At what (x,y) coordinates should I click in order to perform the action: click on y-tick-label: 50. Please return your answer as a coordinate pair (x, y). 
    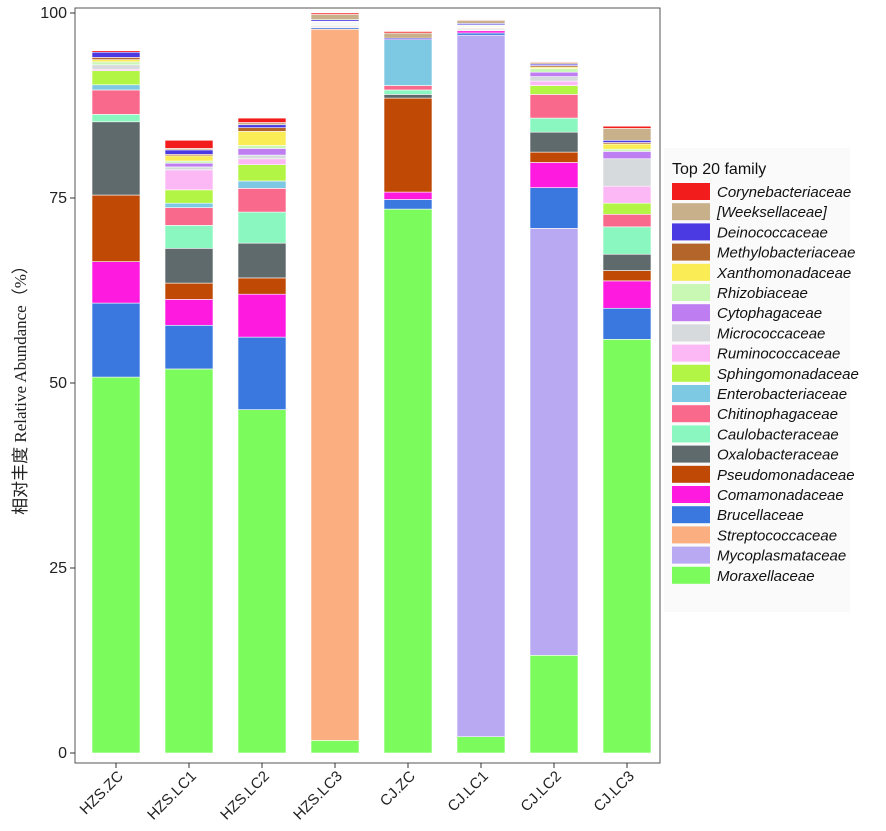
    Looking at the image, I should click on (58, 383).